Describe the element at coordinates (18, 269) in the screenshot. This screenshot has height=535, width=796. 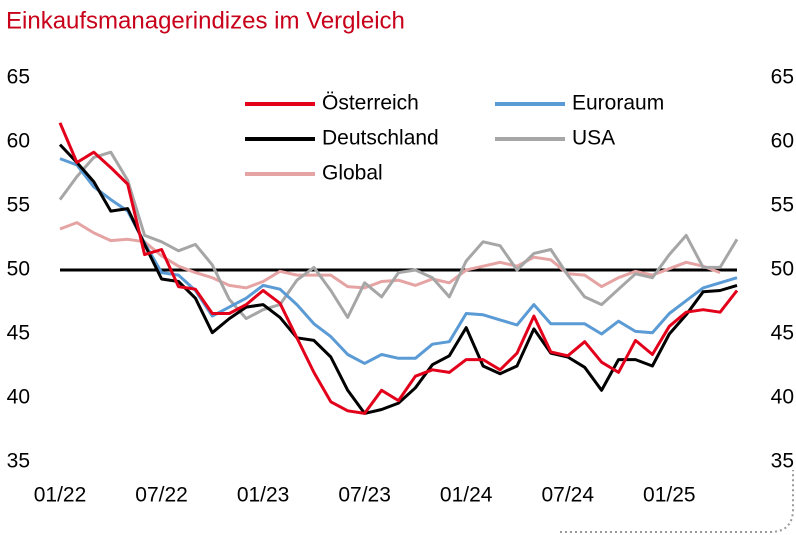
I see `y-tick-label: 50` at that location.